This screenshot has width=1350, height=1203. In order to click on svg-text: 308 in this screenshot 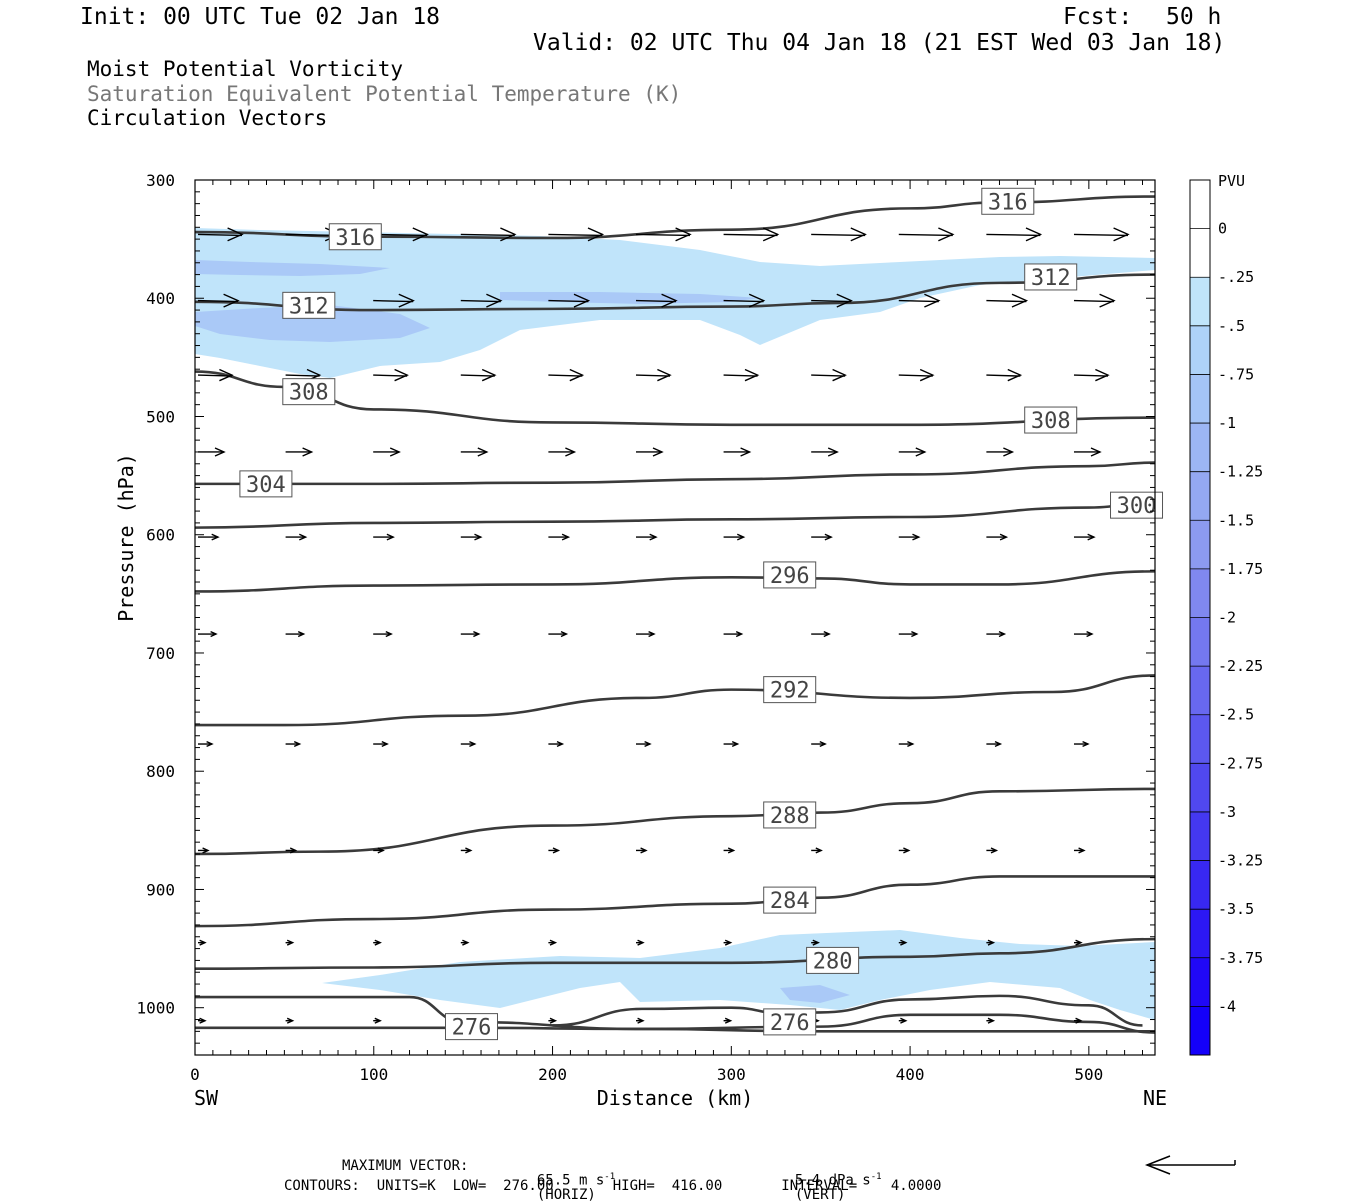, I will do `click(309, 393)`.